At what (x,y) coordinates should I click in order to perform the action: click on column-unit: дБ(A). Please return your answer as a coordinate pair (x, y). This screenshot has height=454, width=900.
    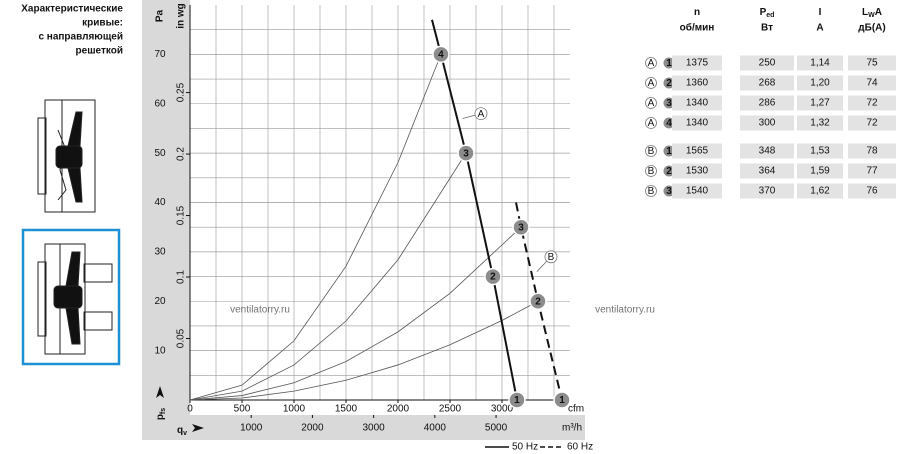
    Looking at the image, I should click on (871, 28).